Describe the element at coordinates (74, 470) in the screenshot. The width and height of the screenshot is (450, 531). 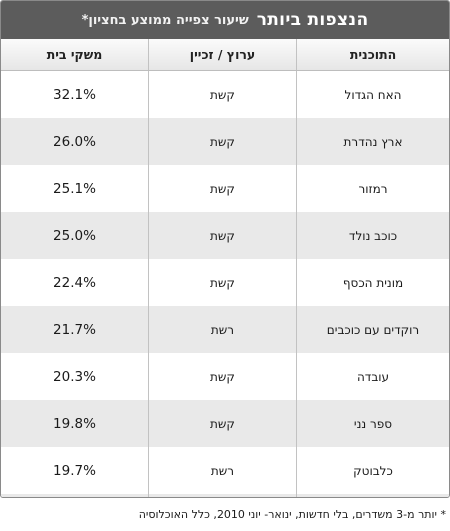
I see `cell-share: 19.7%` at that location.